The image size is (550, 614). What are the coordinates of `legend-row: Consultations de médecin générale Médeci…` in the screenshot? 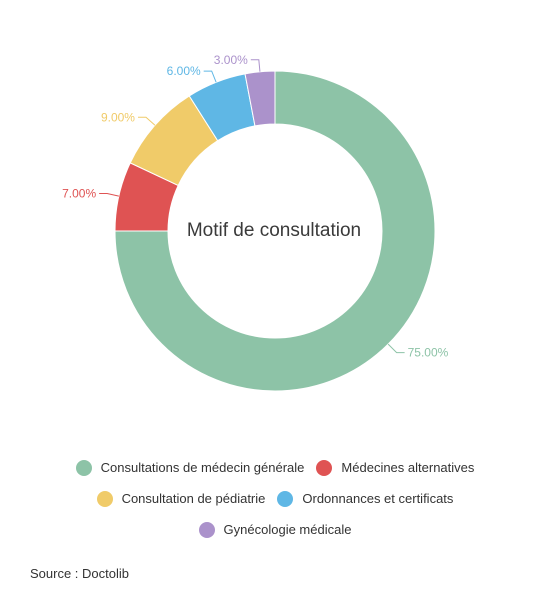 It's located at (275, 467).